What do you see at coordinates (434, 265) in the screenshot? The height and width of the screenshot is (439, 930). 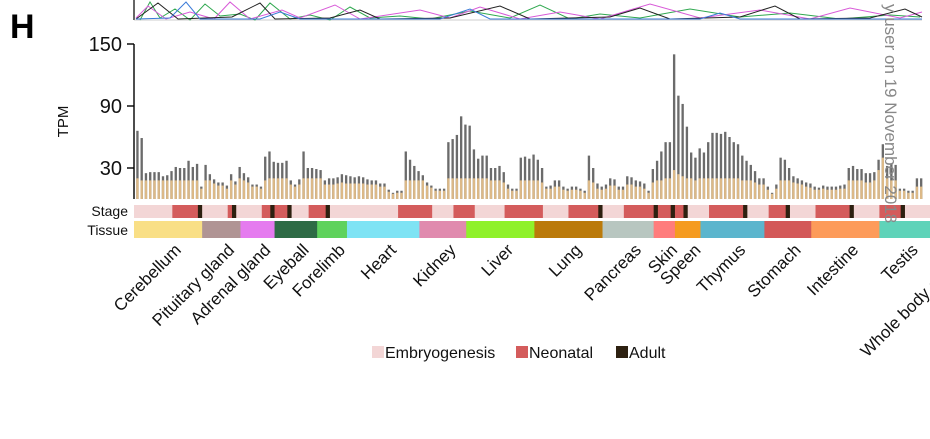 I see `tissue-label-6: Kidney` at bounding box center [434, 265].